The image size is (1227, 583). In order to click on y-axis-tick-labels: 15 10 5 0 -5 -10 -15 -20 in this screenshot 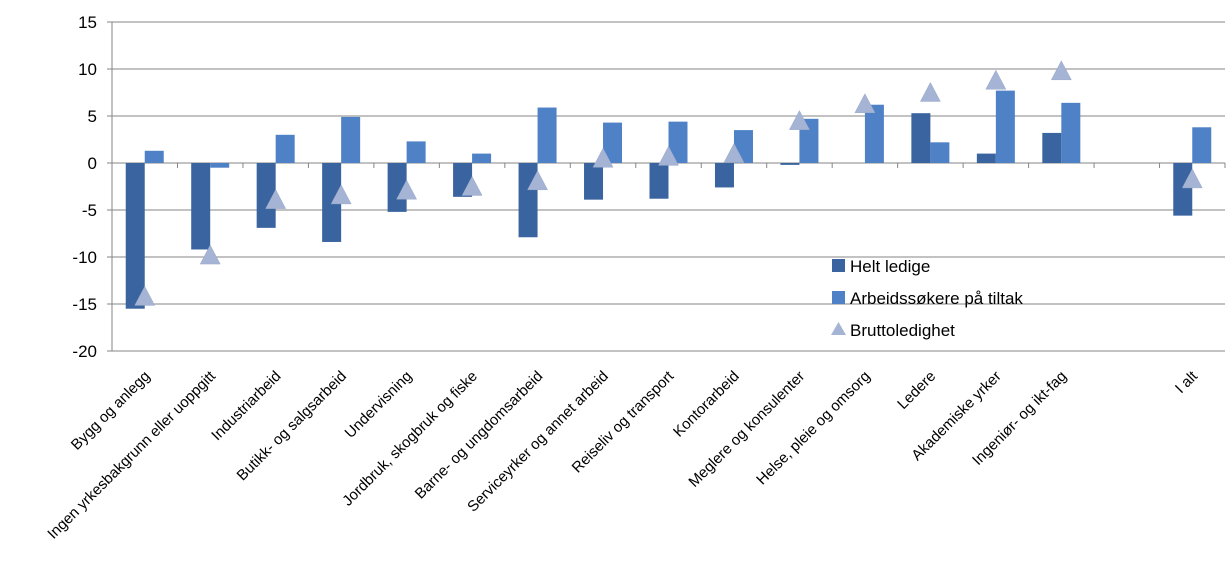, I will do `click(84, 187)`.